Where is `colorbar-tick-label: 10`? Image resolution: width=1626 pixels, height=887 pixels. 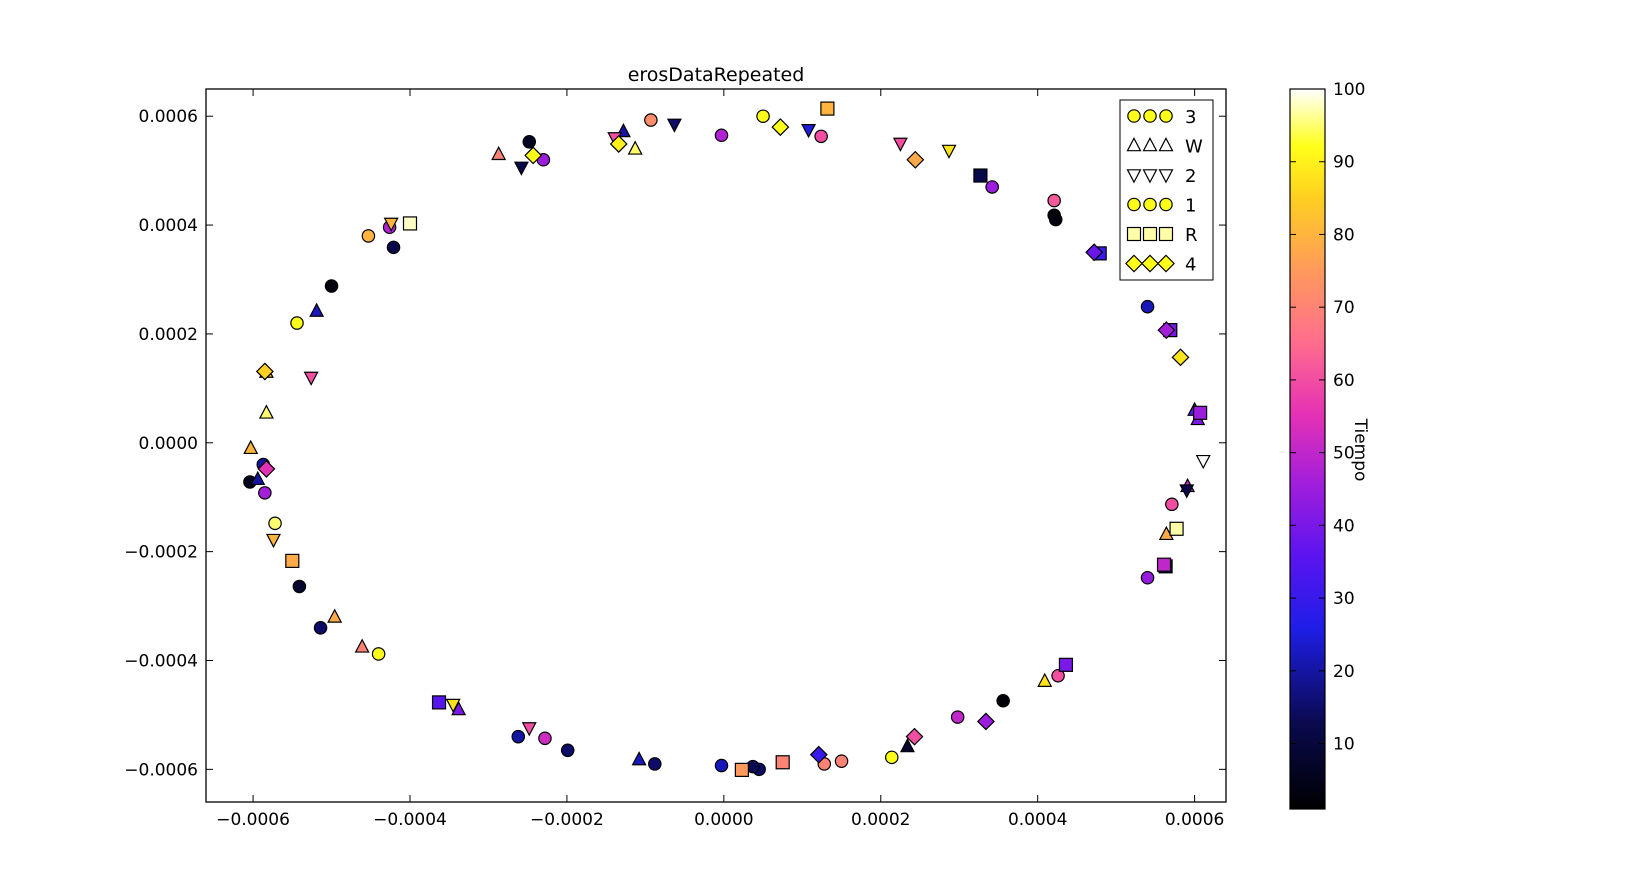 colorbar-tick-label: 10 is located at coordinates (1344, 745).